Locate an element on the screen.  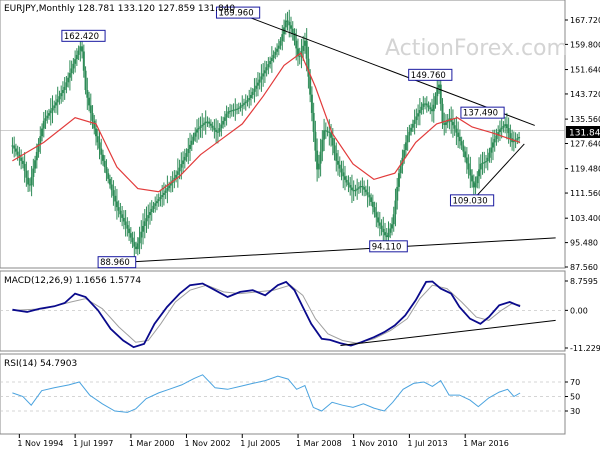
price-y-tick-label: 143.720 is located at coordinates (585, 94).